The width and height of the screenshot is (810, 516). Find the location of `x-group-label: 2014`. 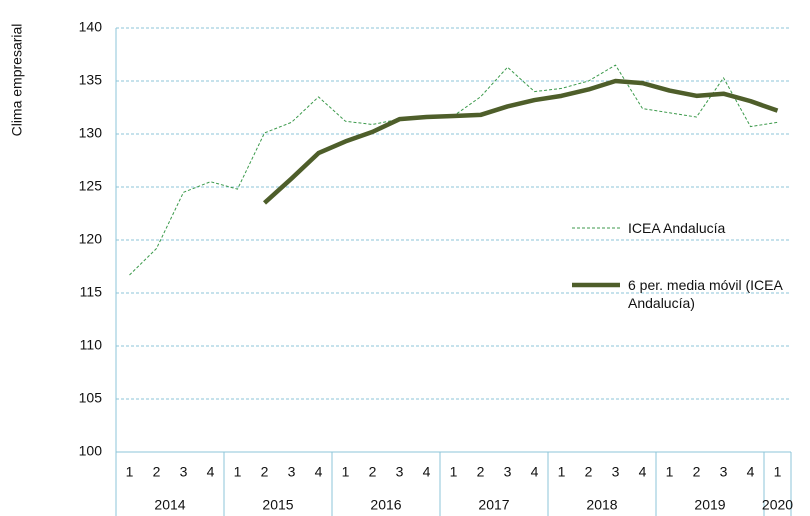

x-group-label: 2014 is located at coordinates (169, 505).